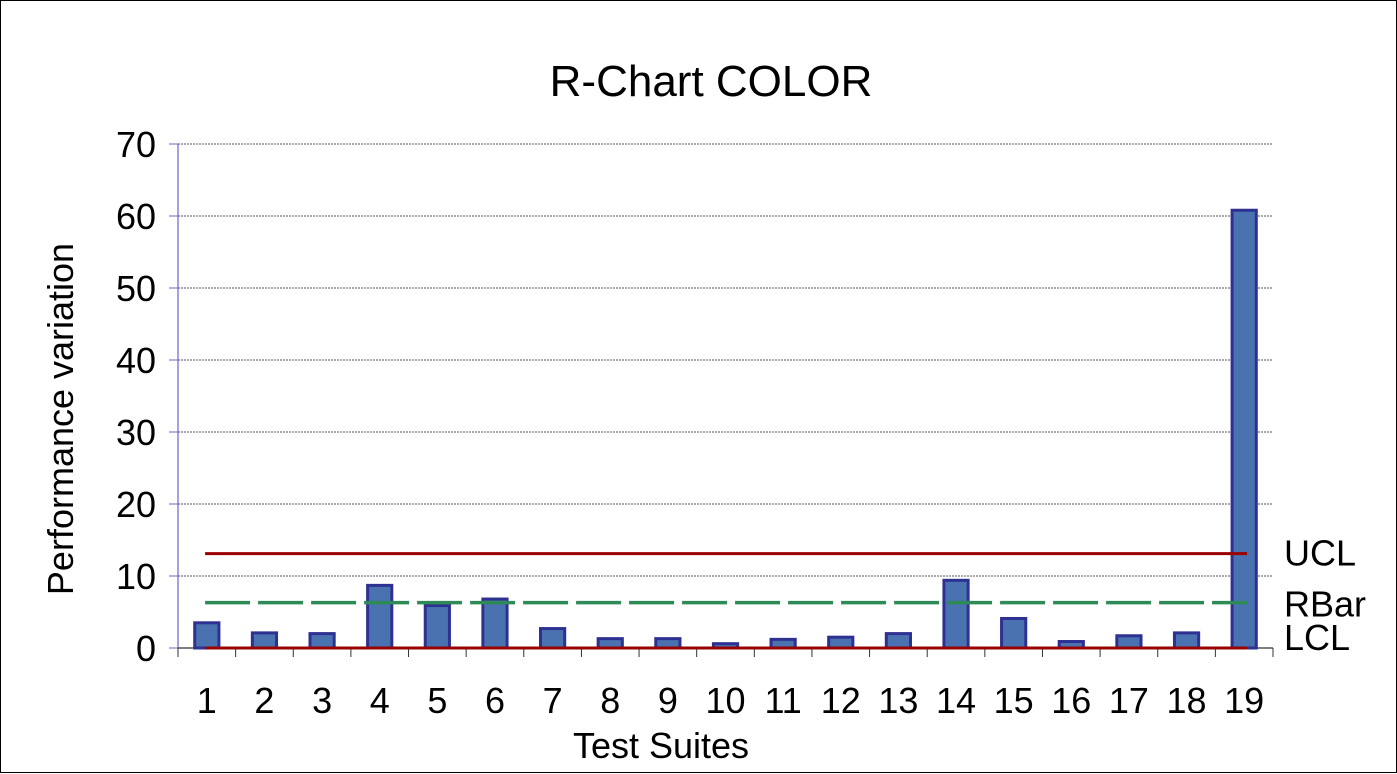  I want to click on y-axis-title: Performance variation, so click(60, 419).